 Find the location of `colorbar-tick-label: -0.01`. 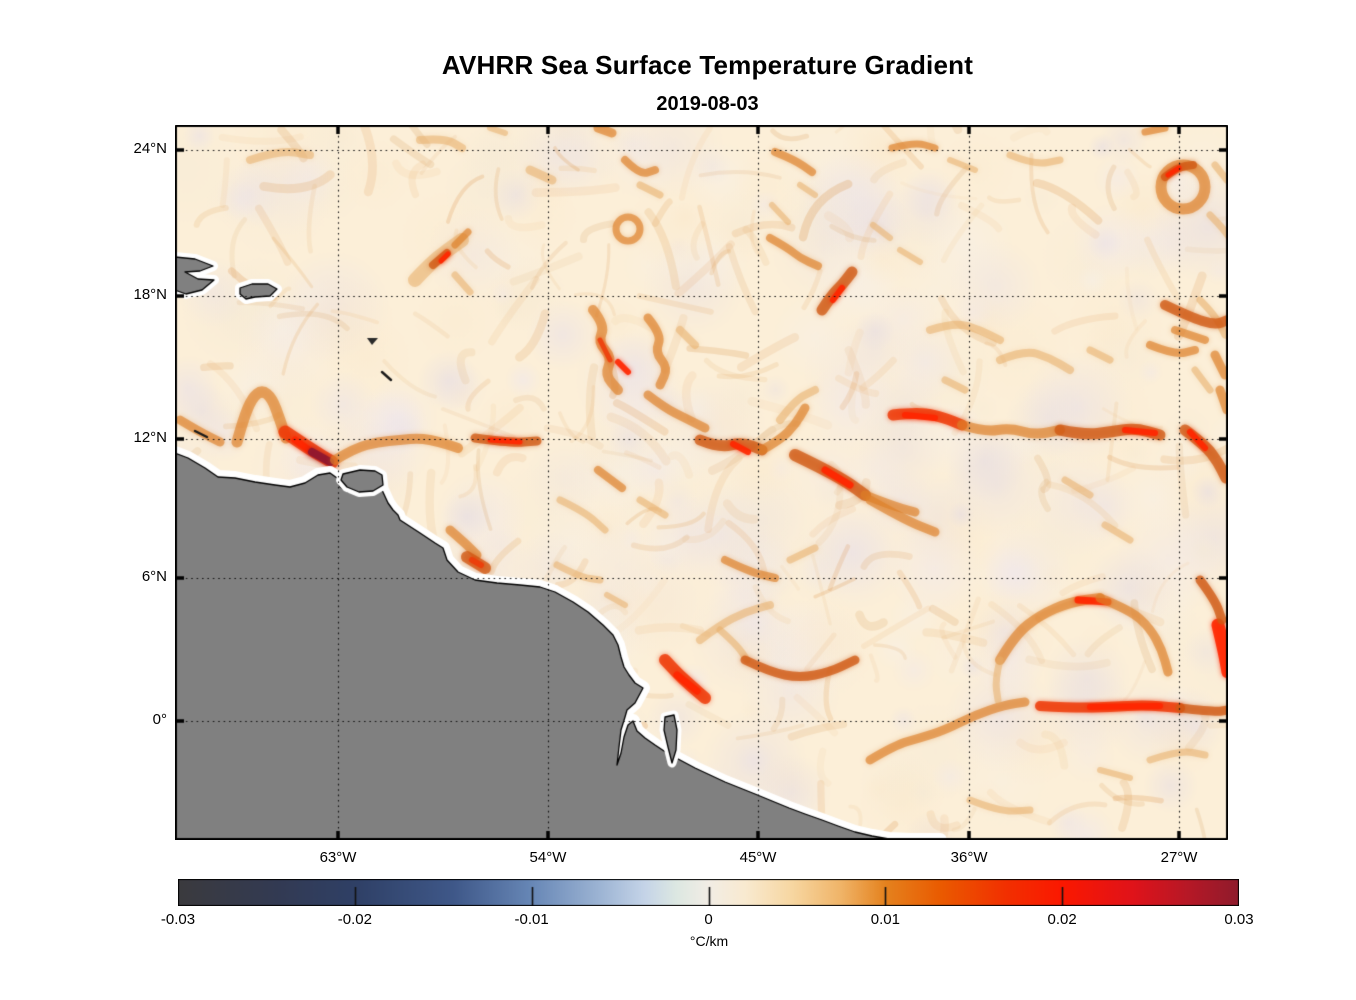

colorbar-tick-label: -0.01 is located at coordinates (531, 919).